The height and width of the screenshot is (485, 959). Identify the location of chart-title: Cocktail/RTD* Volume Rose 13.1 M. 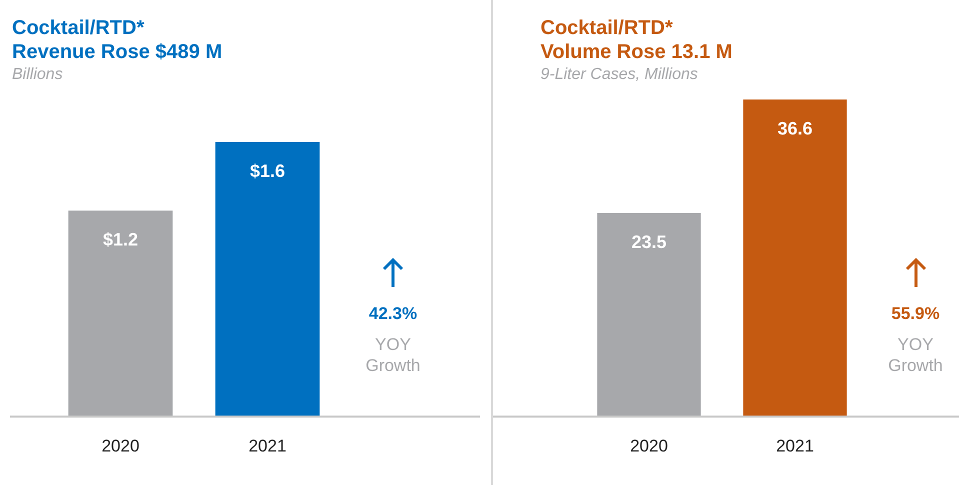
(636, 40).